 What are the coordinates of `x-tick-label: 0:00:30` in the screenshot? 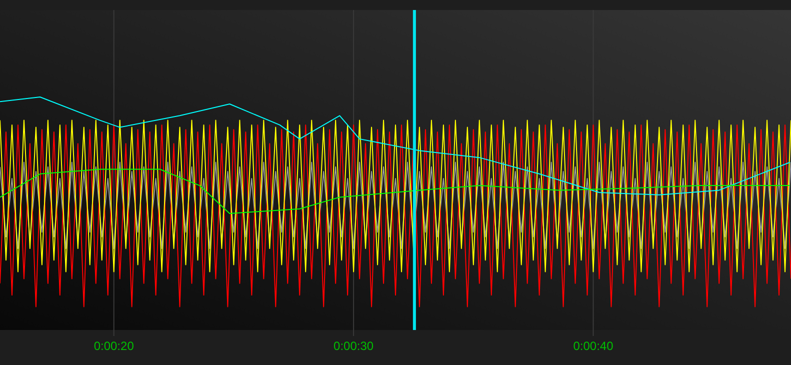 It's located at (354, 346).